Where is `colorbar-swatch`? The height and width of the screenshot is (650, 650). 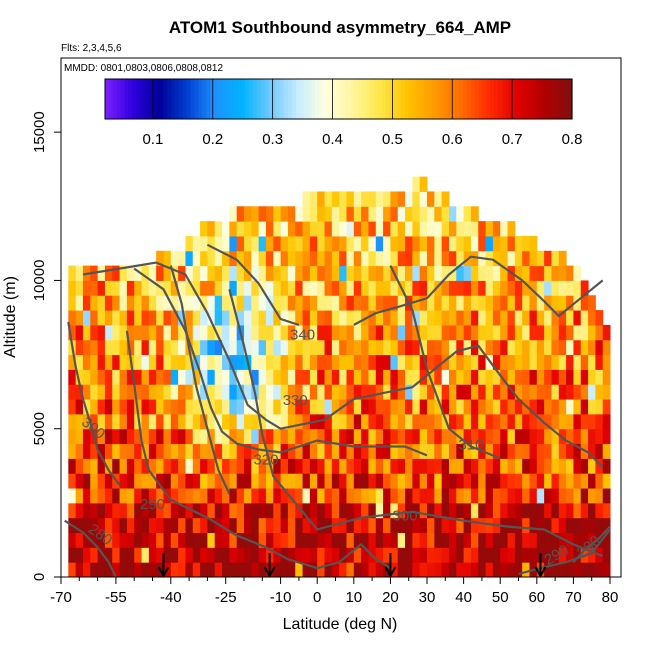 colorbar-swatch is located at coordinates (282, 99).